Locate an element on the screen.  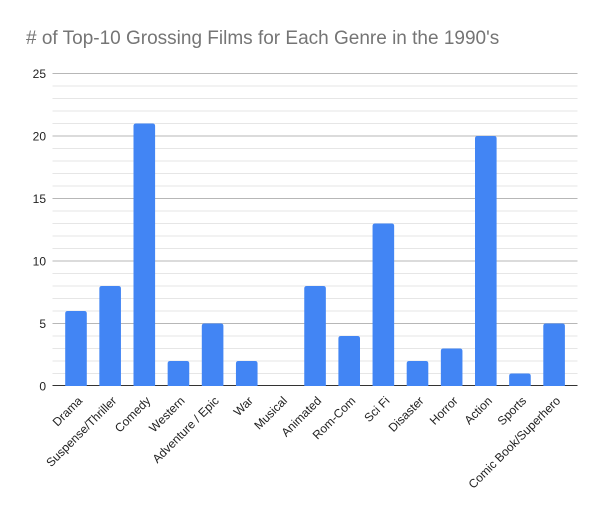
svg-text: 5 is located at coordinates (42, 324).